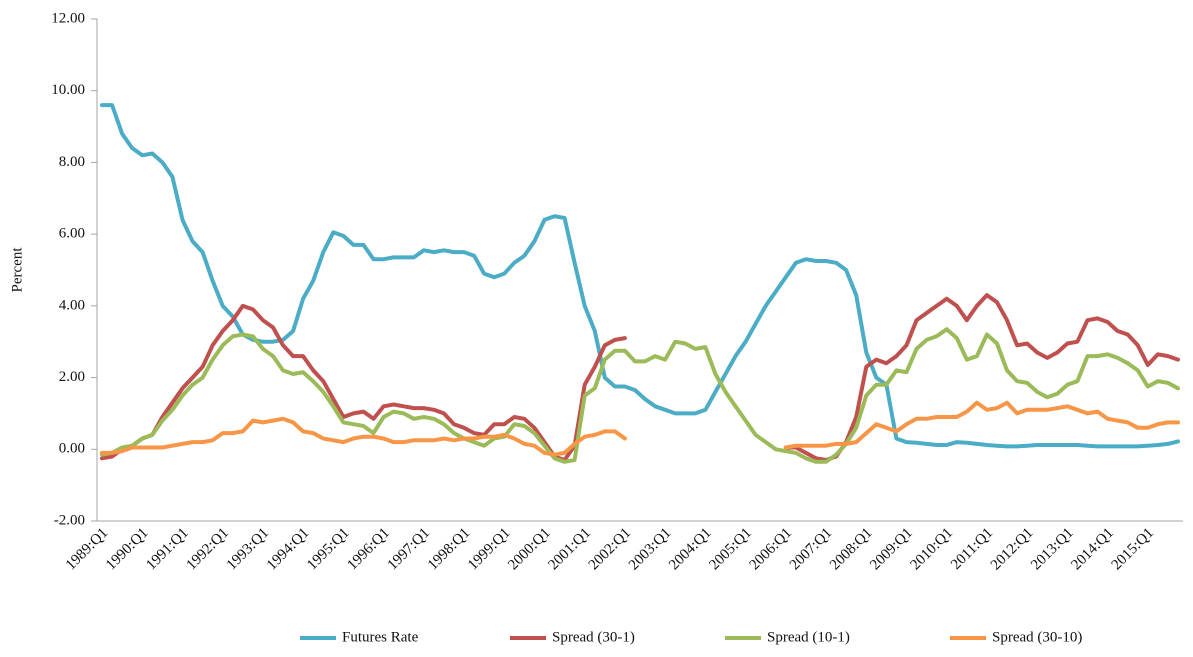 Image resolution: width=1193 pixels, height=657 pixels. Describe the element at coordinates (771, 549) in the screenshot. I see `x-tick-label: 2006:Q1` at that location.